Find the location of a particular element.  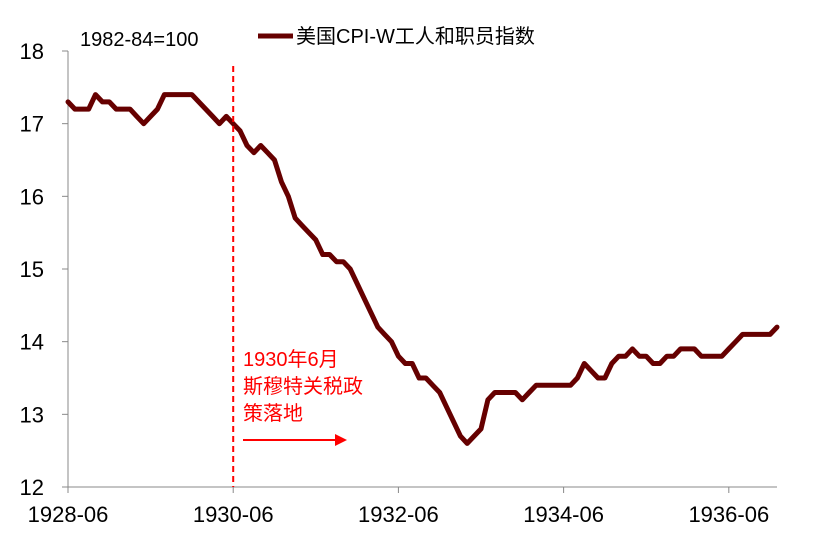

unit-label: 1982-84=100 is located at coordinates (139, 40).